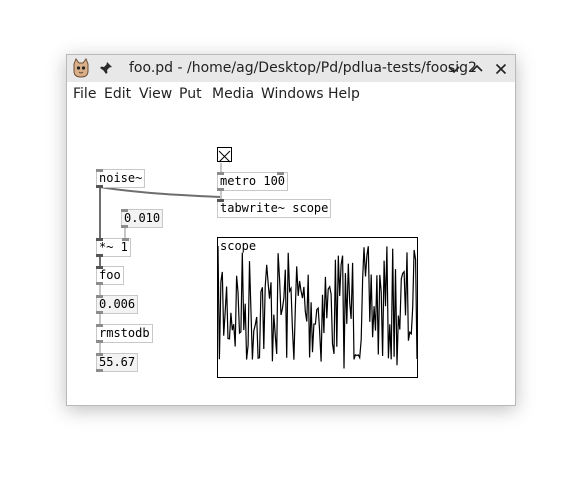 The image size is (583, 485). Describe the element at coordinates (220, 200) in the screenshot. I see `tabwrite-inlet` at that location.